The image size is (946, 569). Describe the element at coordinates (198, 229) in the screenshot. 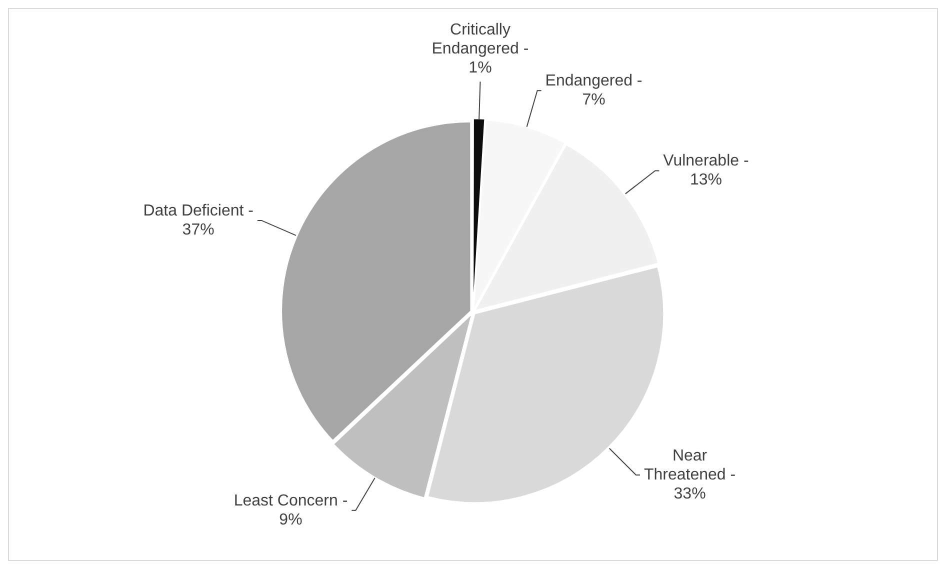

I see `data-label: 37%` at that location.